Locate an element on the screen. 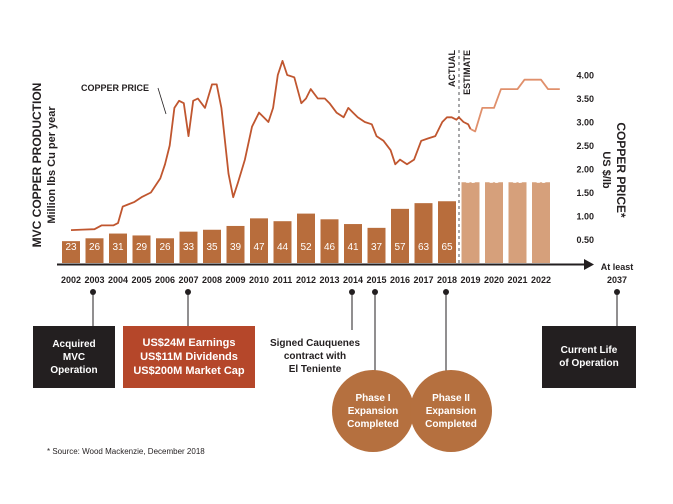  bar-label-2003: 26 is located at coordinates (95, 247).